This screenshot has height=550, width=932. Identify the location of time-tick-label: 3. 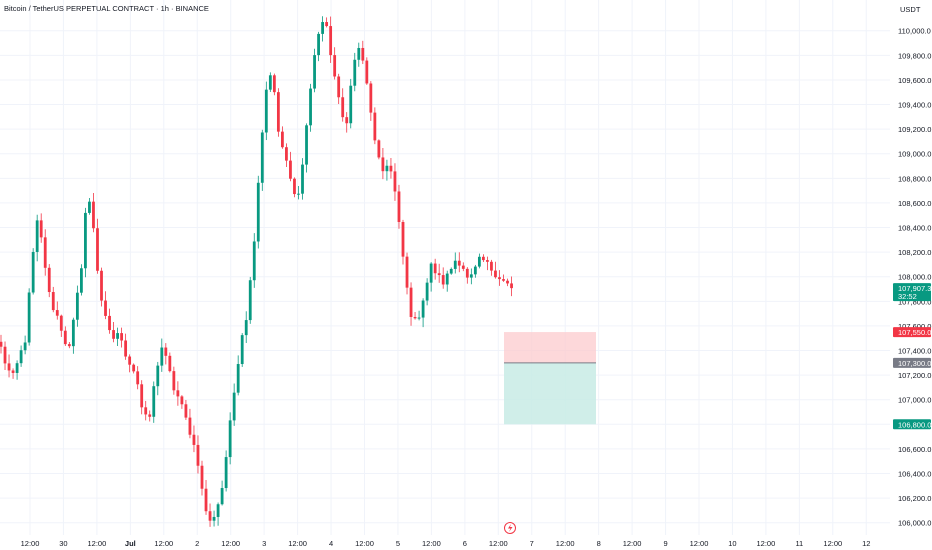
(264, 543).